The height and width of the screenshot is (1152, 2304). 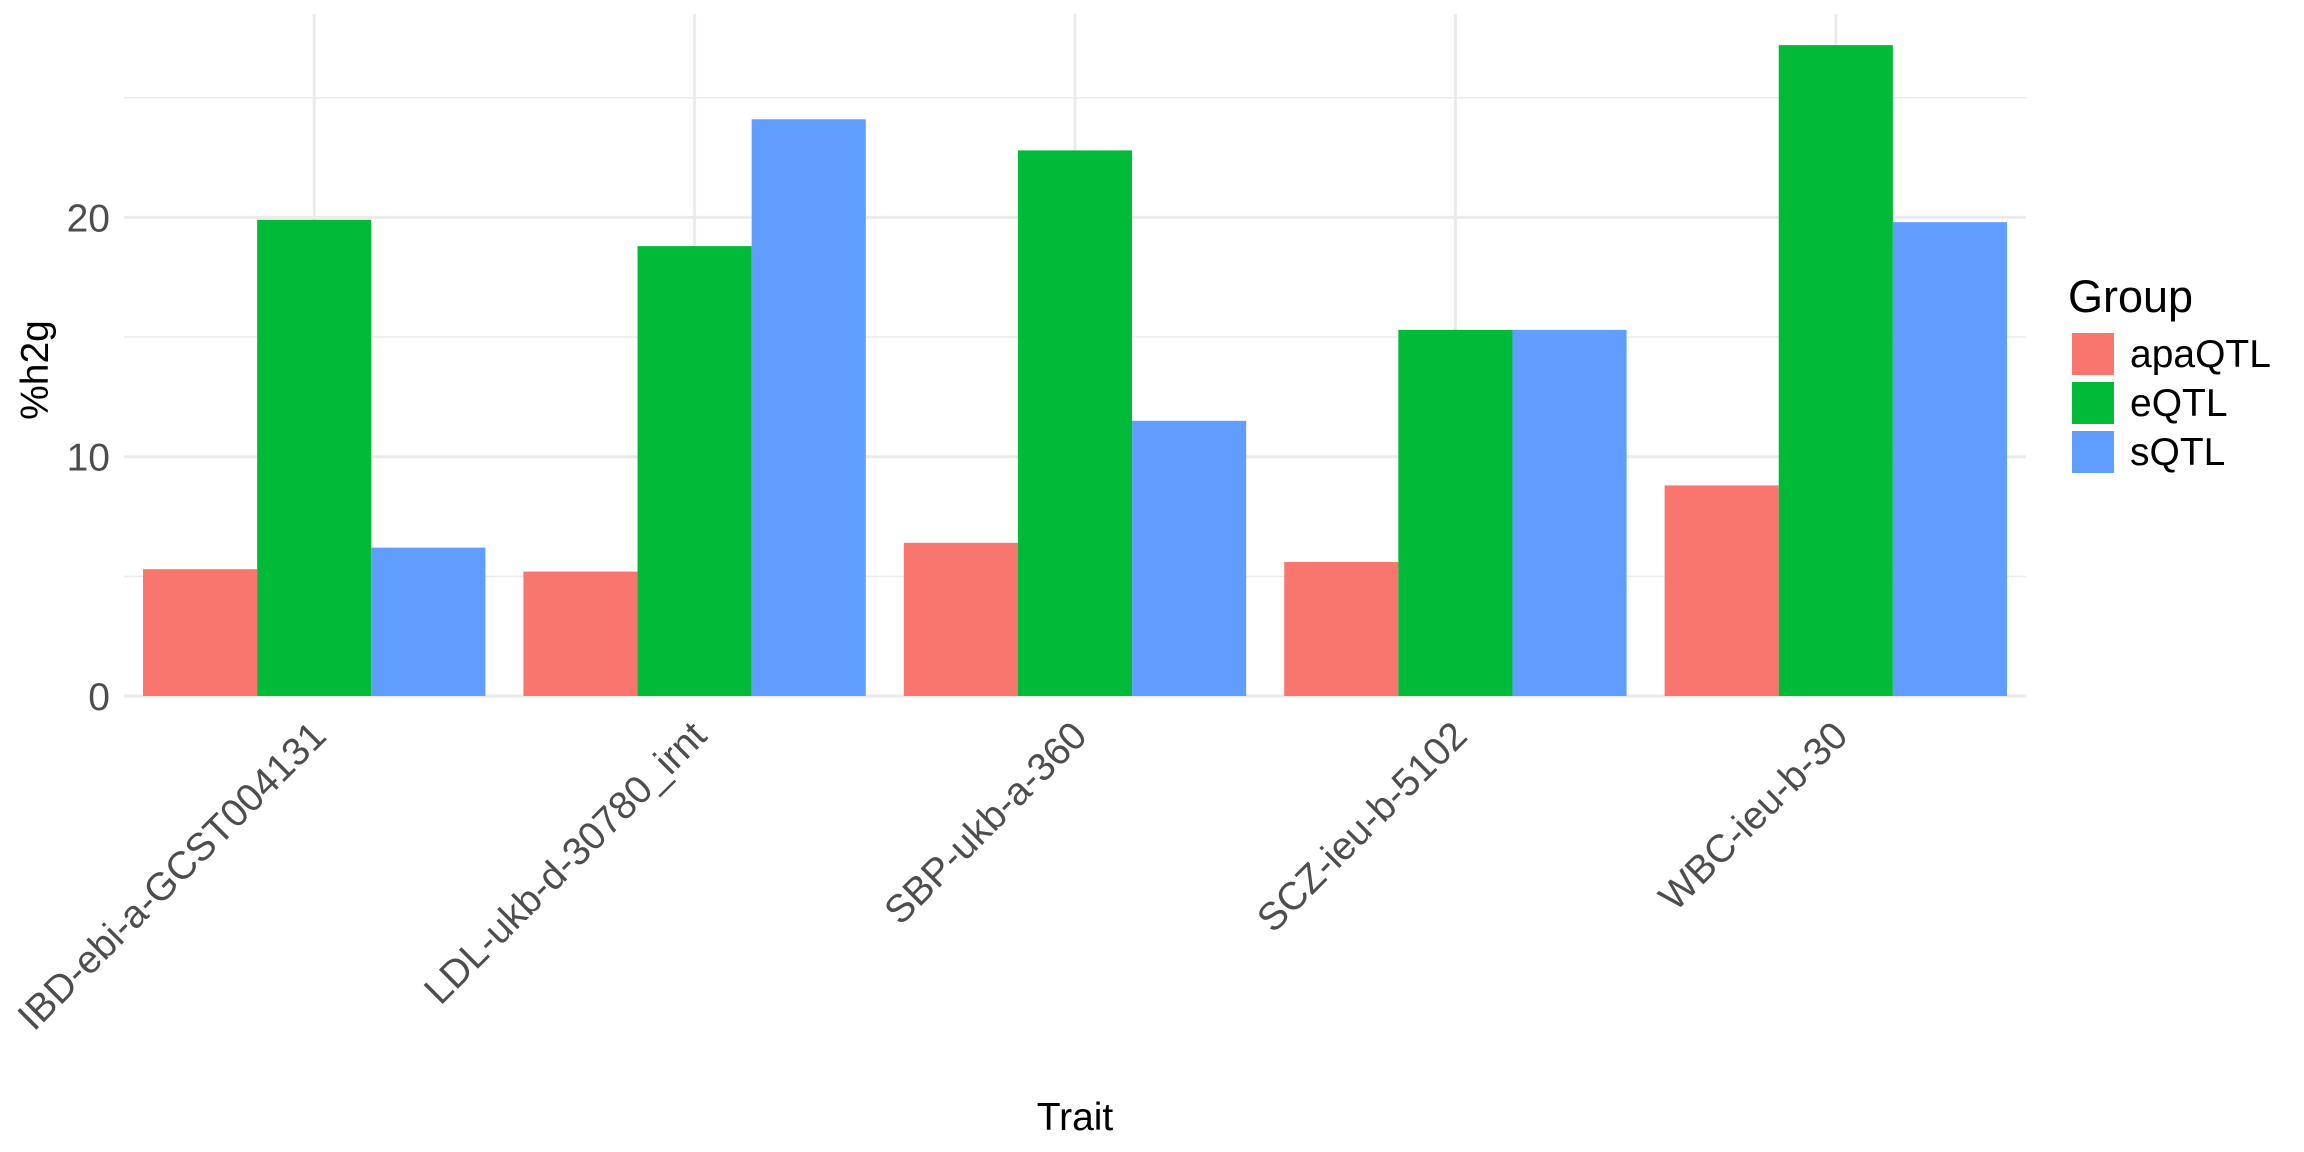 What do you see at coordinates (99, 697) in the screenshot?
I see `y-tick-label: 0` at bounding box center [99, 697].